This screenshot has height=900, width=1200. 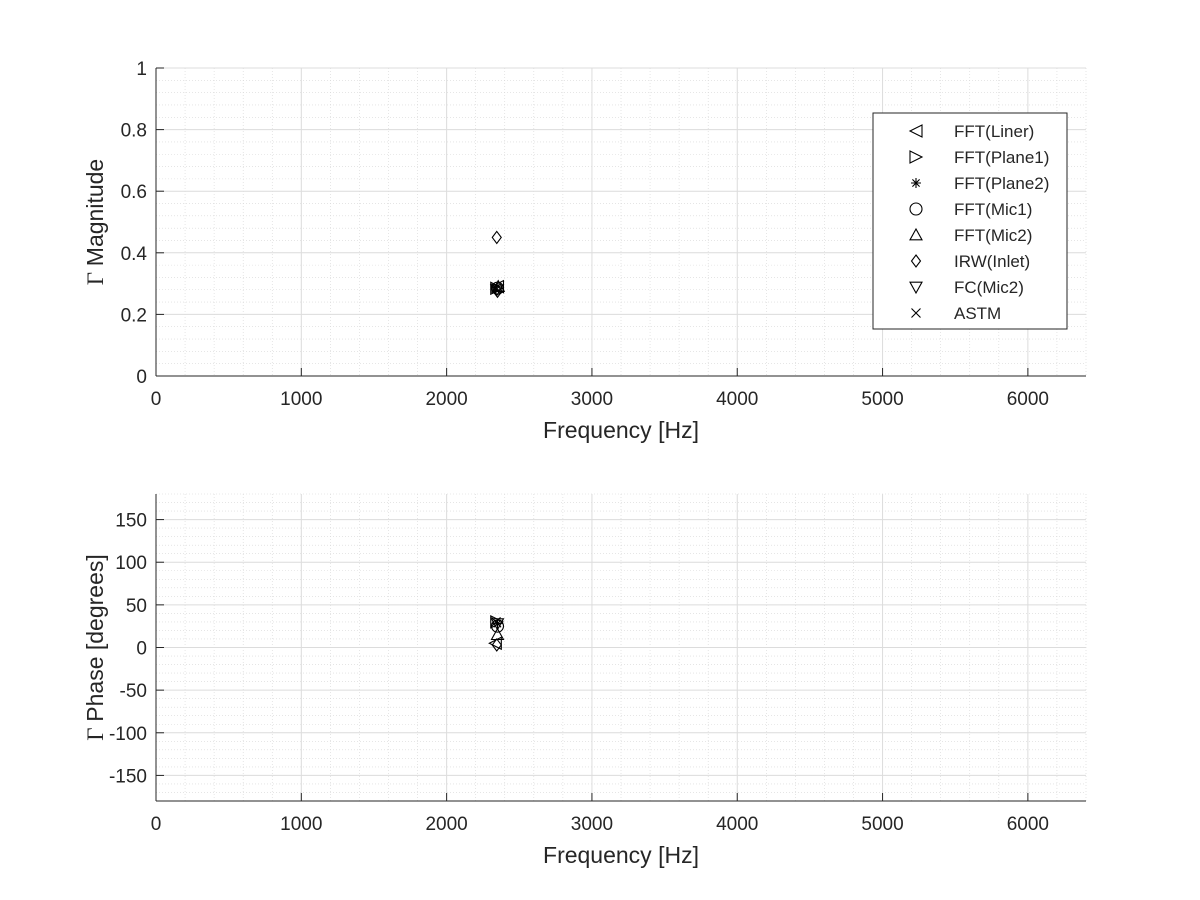 I want to click on y-tick-label: 100, so click(x=131, y=563).